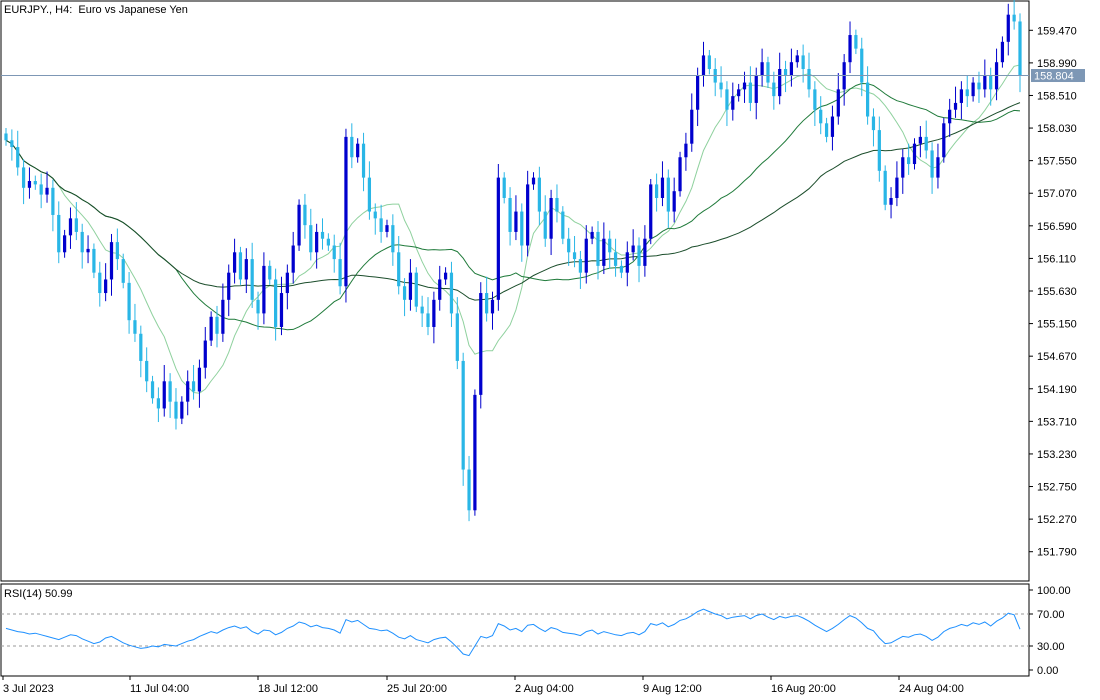 The width and height of the screenshot is (1100, 700). What do you see at coordinates (1057, 194) in the screenshot?
I see `price-tick-label: 157.070` at bounding box center [1057, 194].